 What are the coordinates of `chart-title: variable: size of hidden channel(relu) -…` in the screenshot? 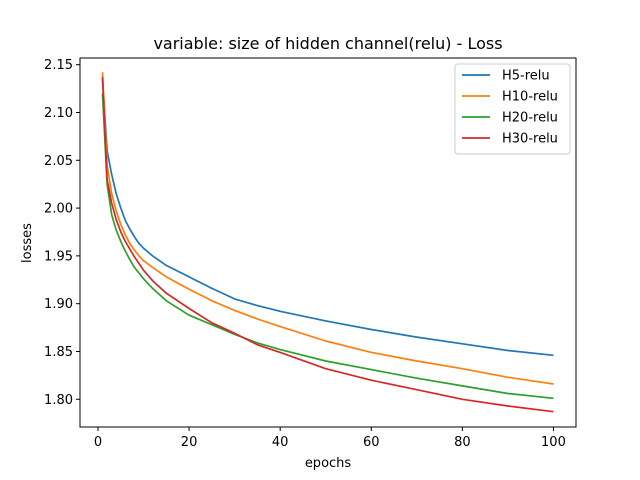 It's located at (327, 43).